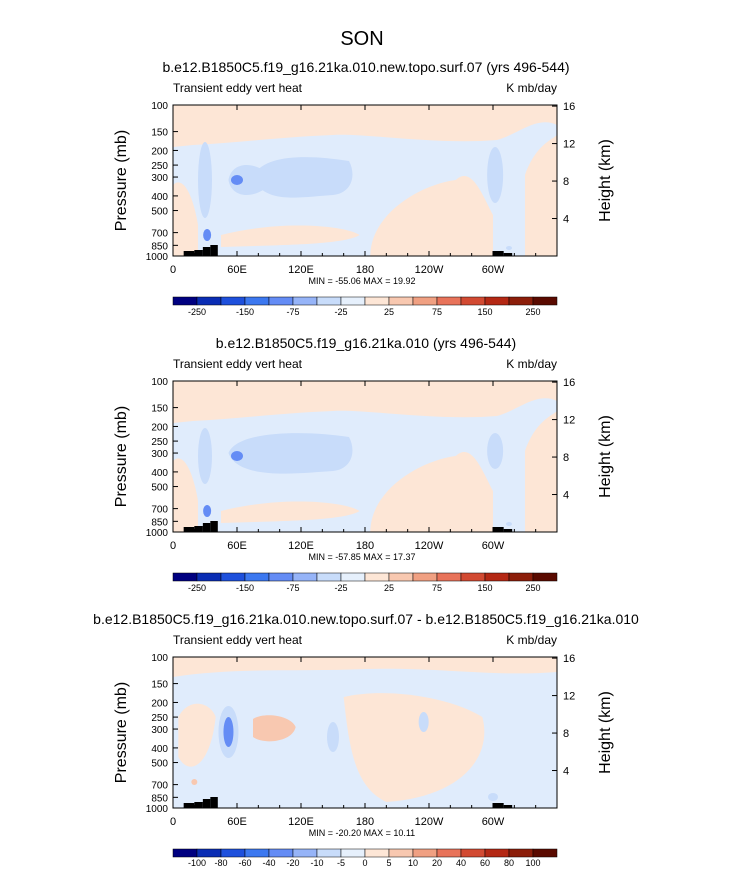 Image resolution: width=733 pixels, height=877 pixels. What do you see at coordinates (159, 382) in the screenshot?
I see `y-tick-label: 100` at bounding box center [159, 382].